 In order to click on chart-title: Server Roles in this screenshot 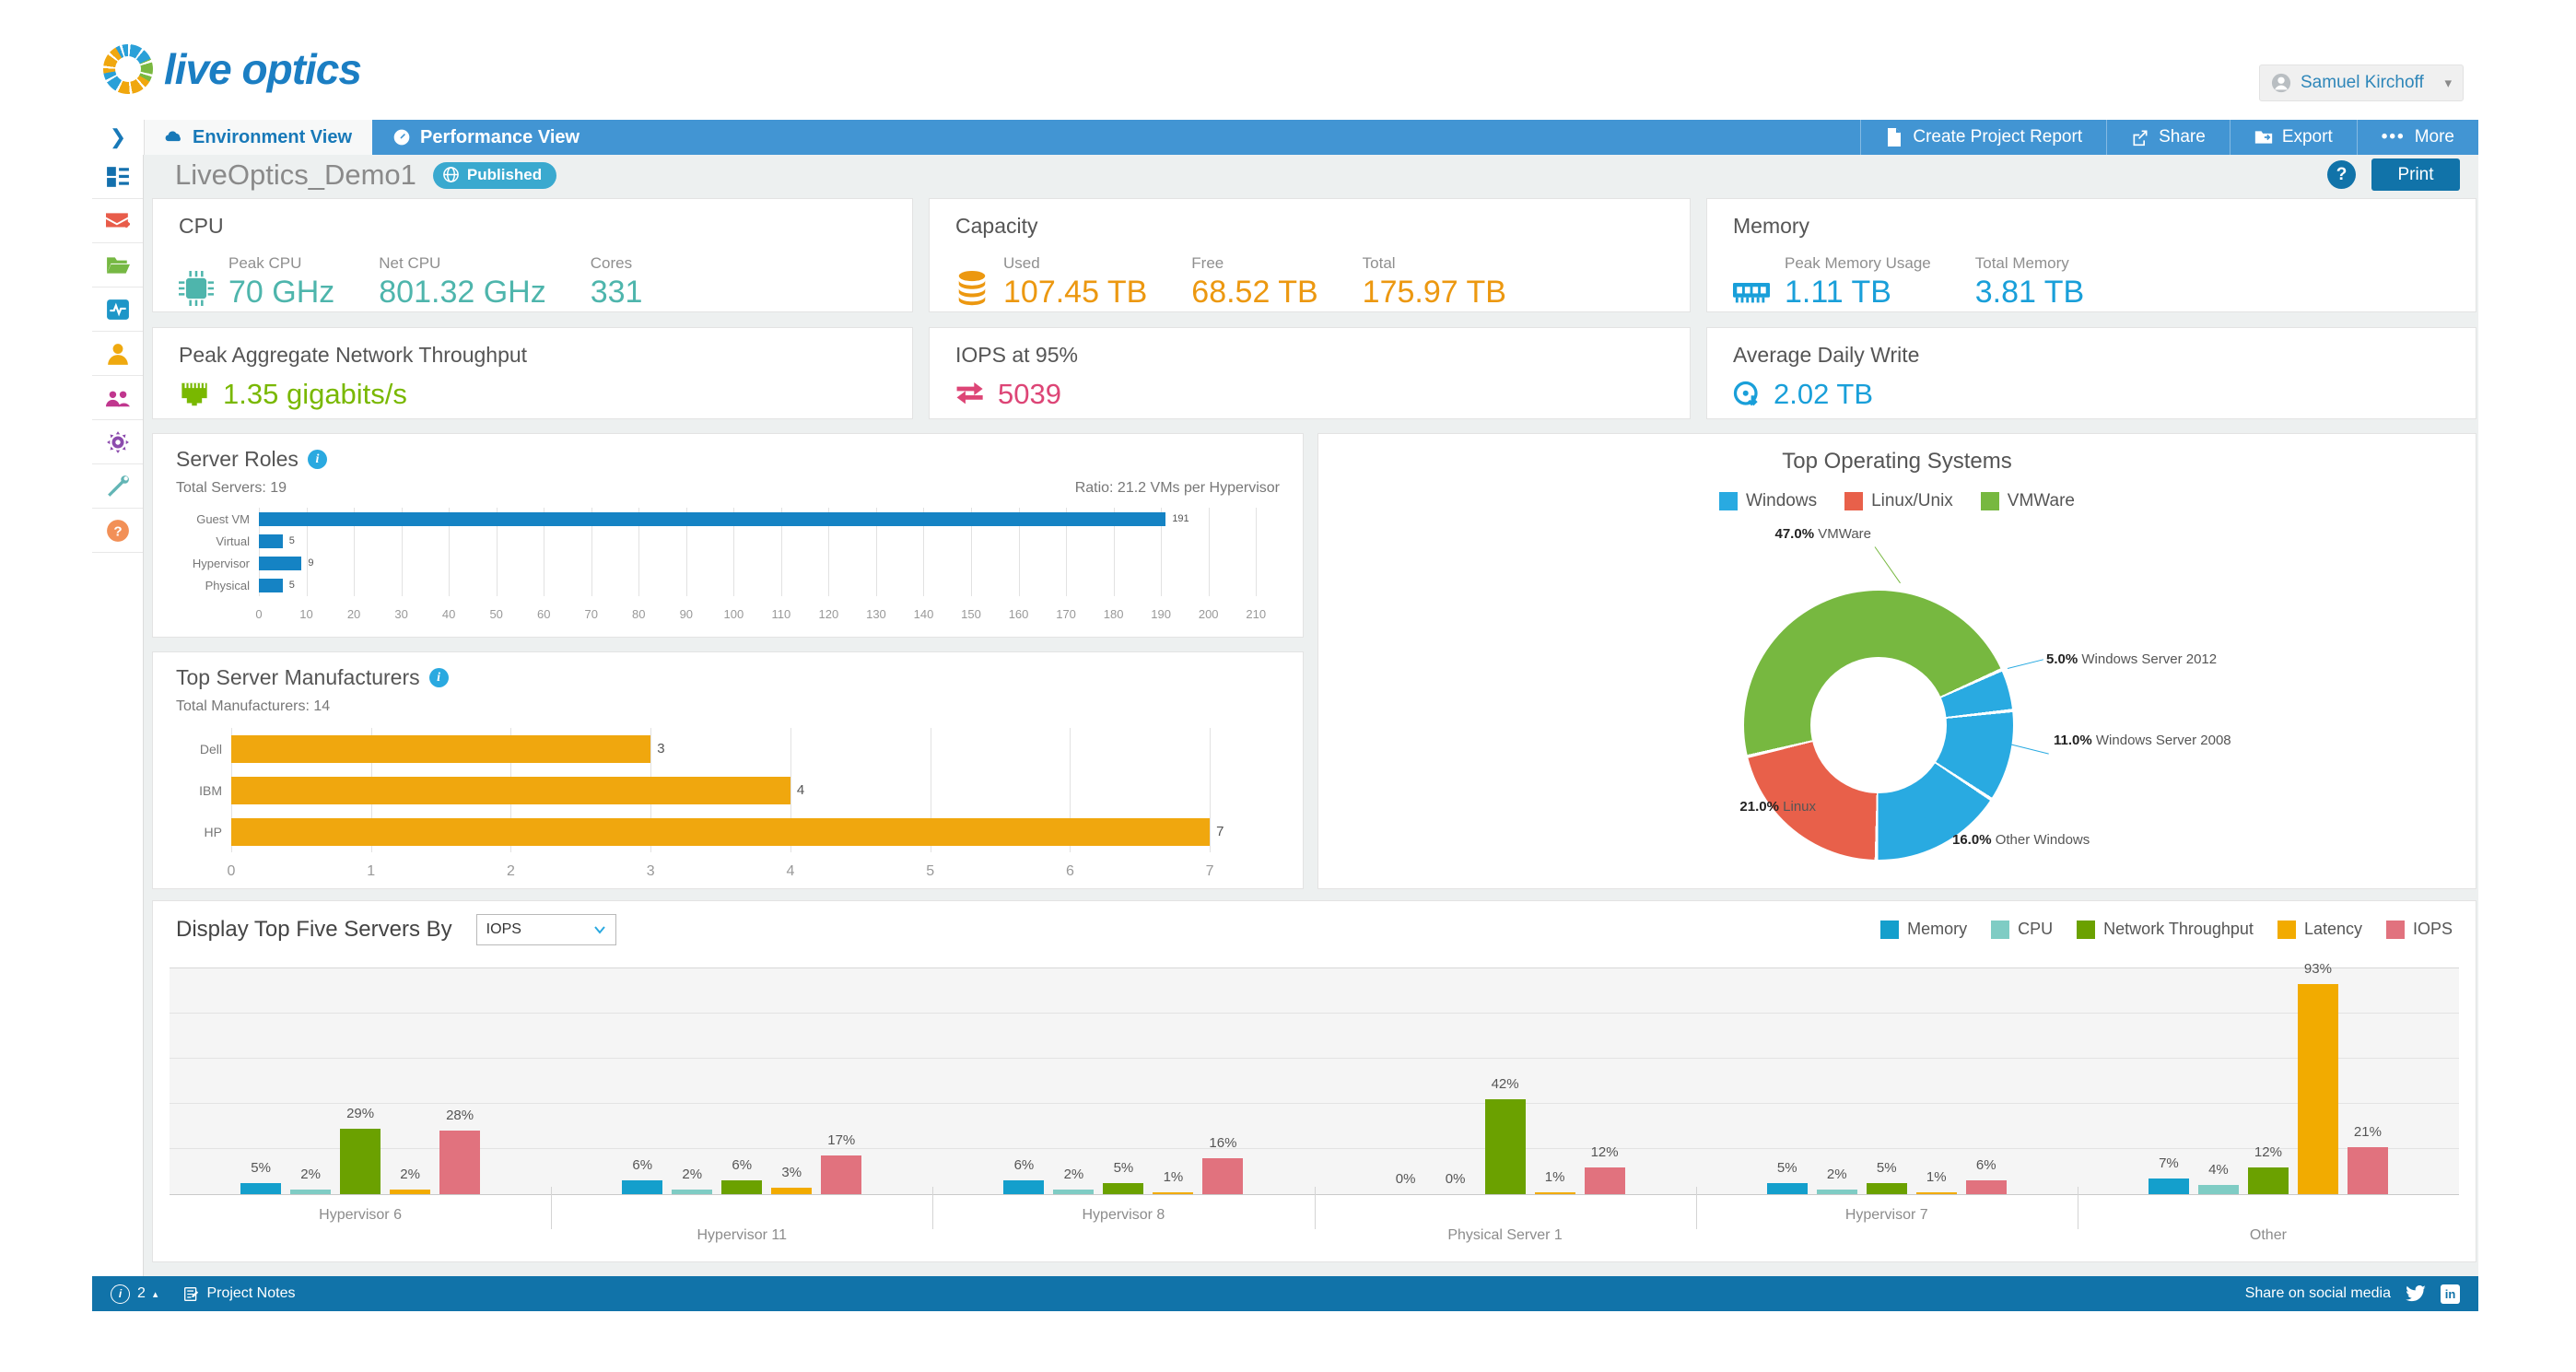, I will do `click(237, 459)`.